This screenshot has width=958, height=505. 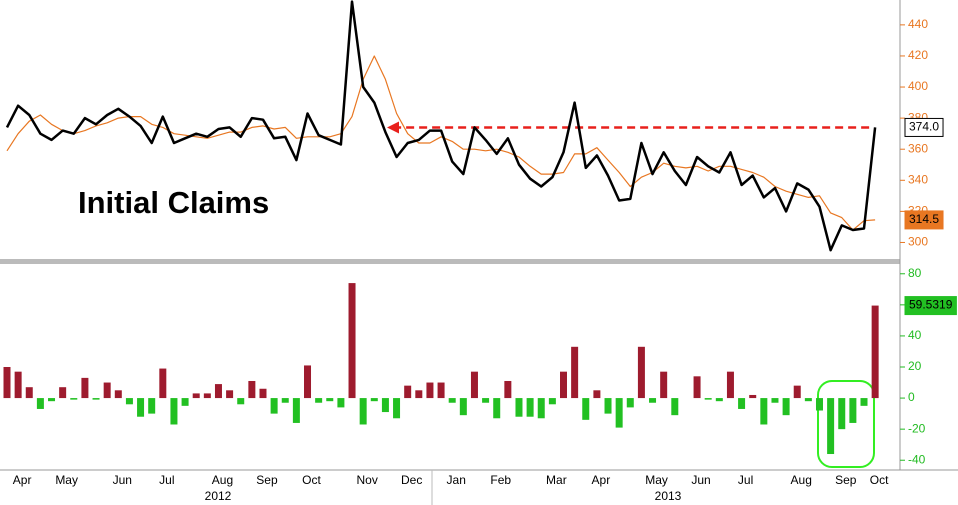 I want to click on y-tick-label: 420, so click(x=918, y=55).